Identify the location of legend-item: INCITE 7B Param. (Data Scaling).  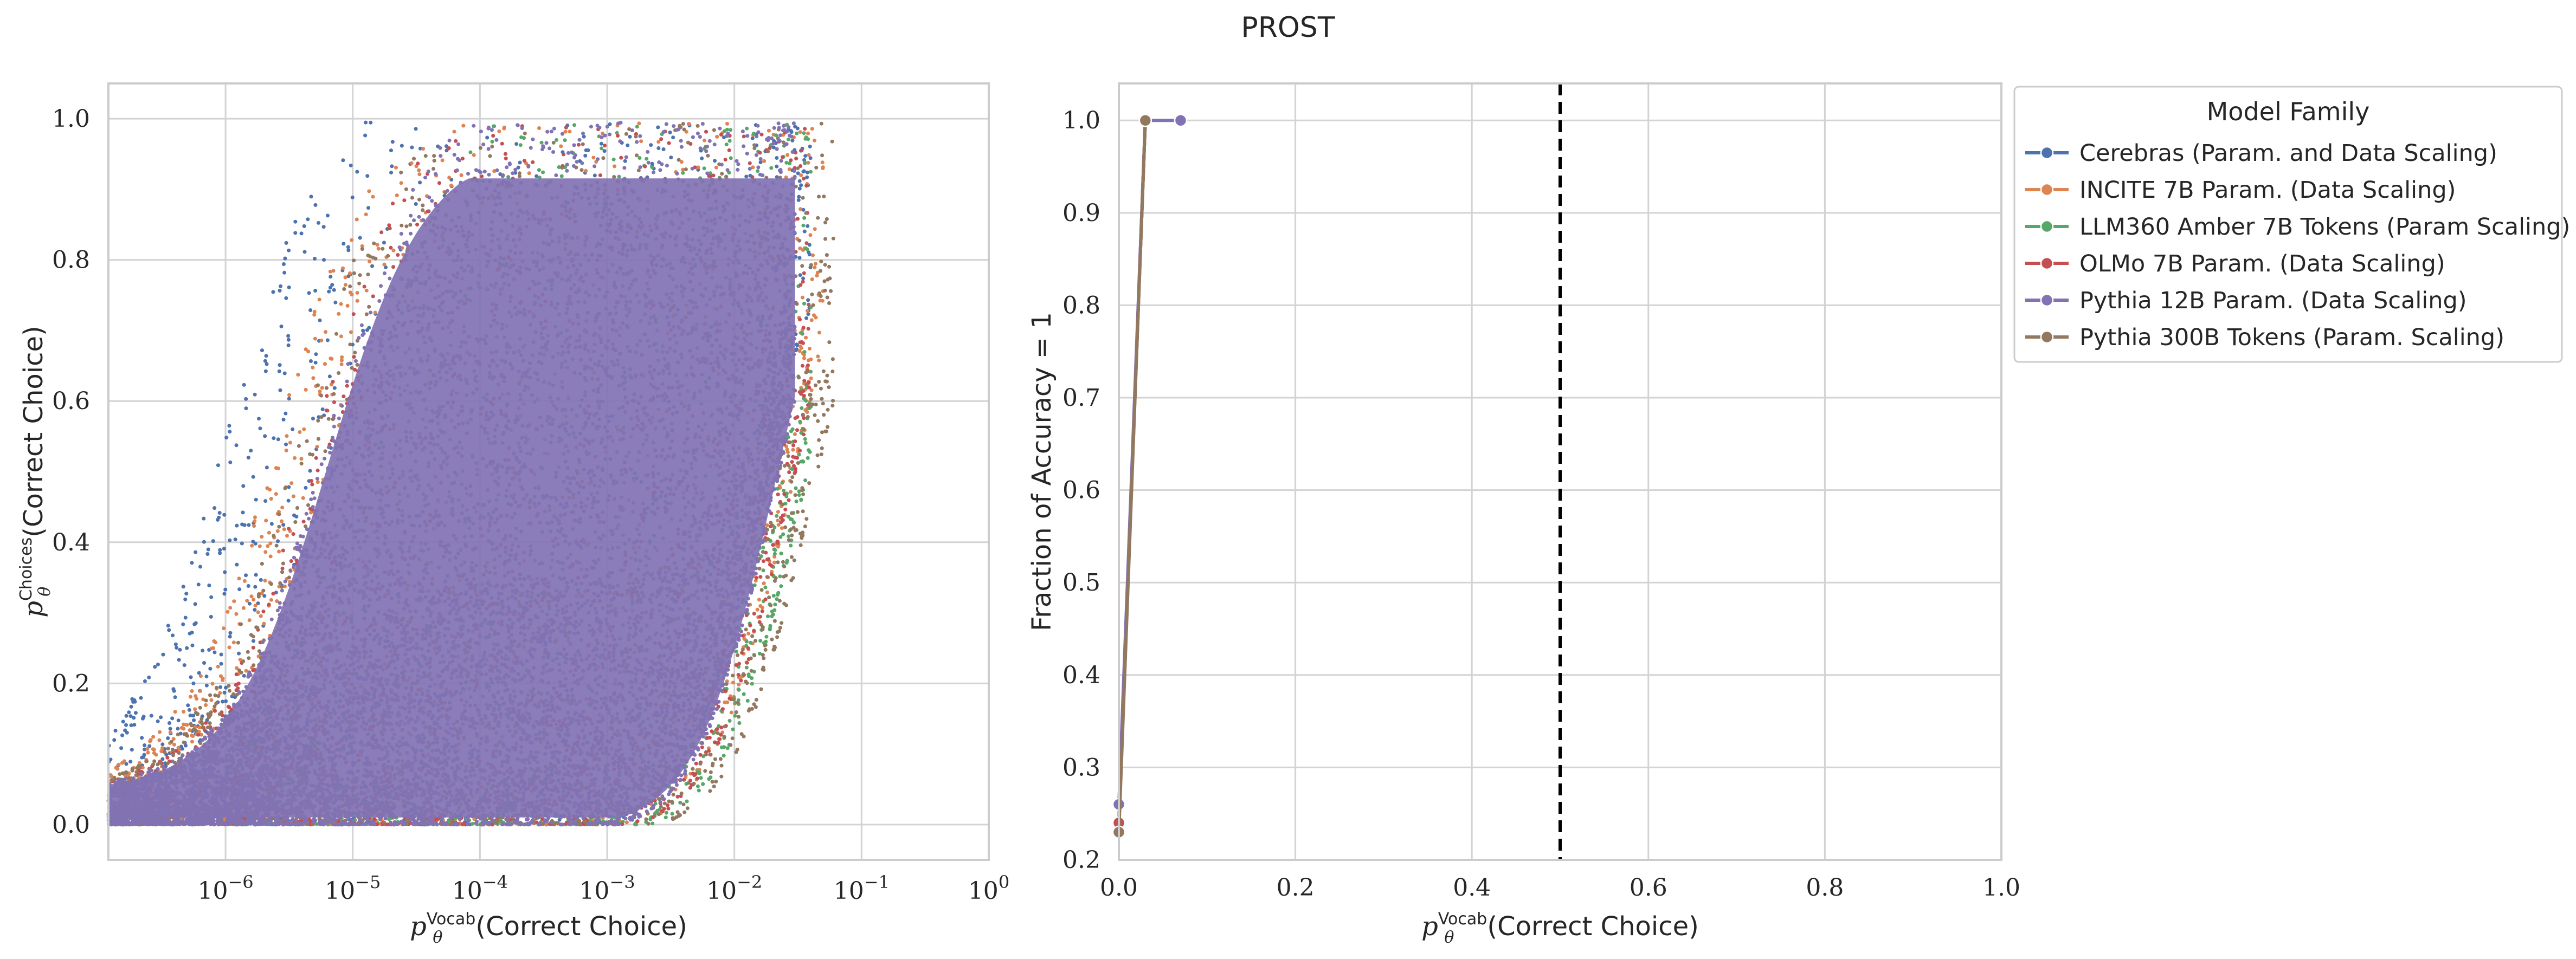
(2240, 190).